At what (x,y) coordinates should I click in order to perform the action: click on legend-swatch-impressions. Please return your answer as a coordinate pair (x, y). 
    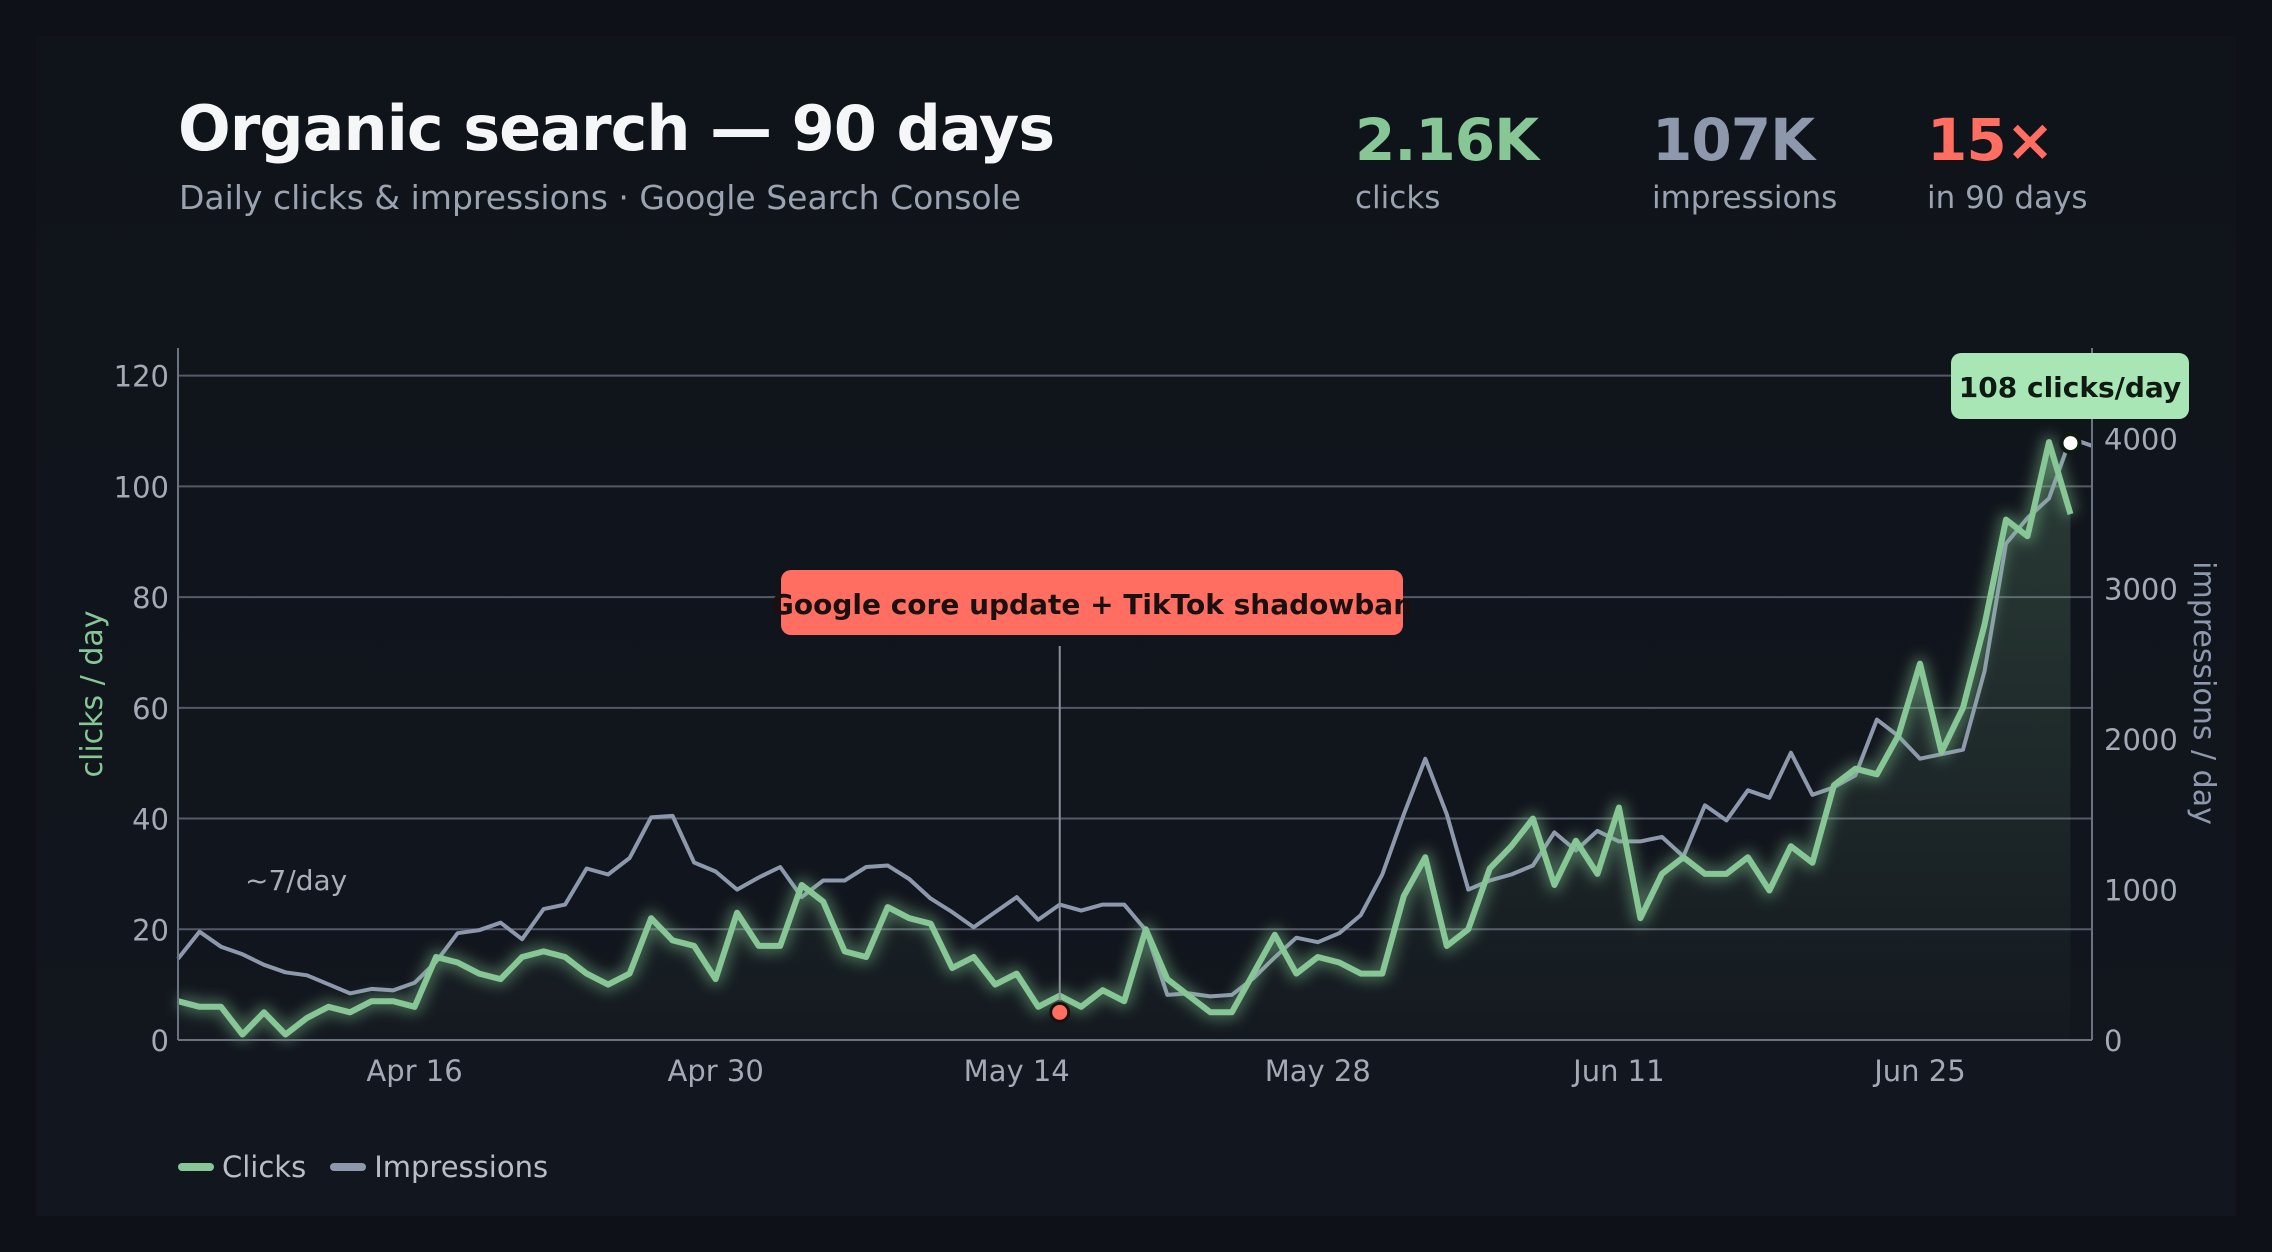
    Looking at the image, I should click on (348, 1167).